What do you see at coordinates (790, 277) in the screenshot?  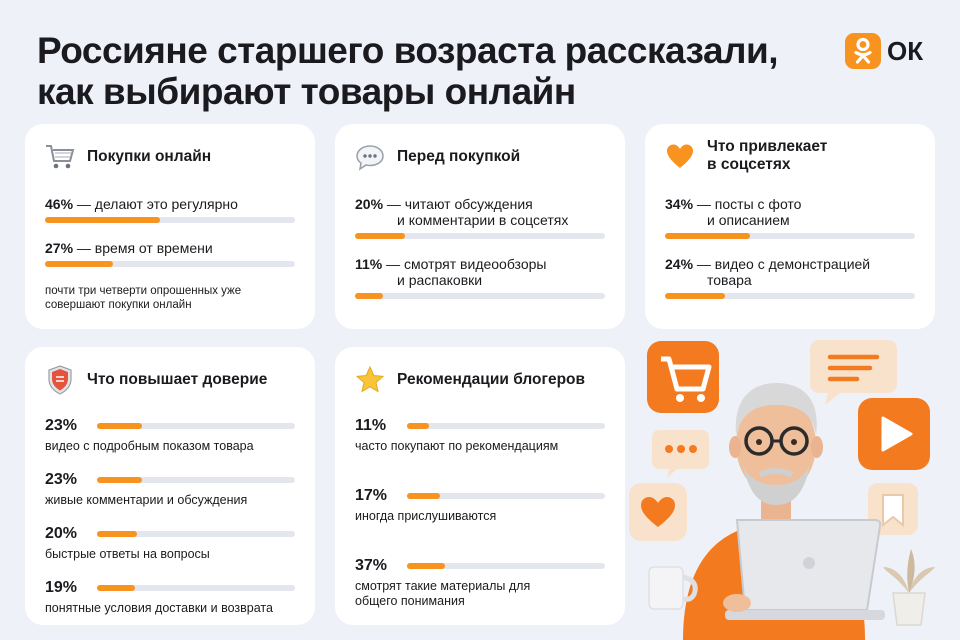 I see `stat-demo-videos: 24% — видео с демонстрацией товара` at bounding box center [790, 277].